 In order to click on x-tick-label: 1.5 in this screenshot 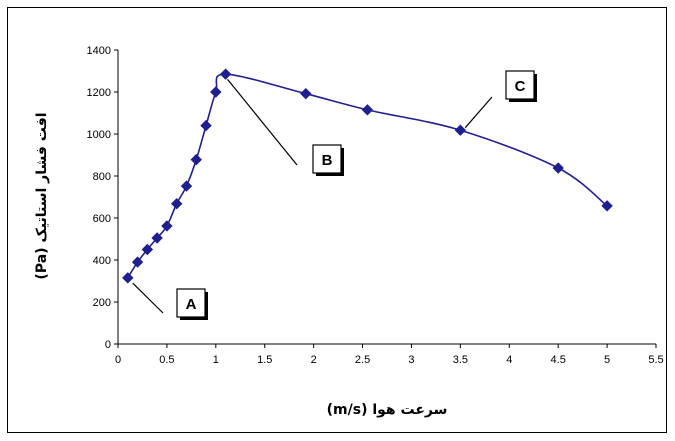, I will do `click(264, 360)`.